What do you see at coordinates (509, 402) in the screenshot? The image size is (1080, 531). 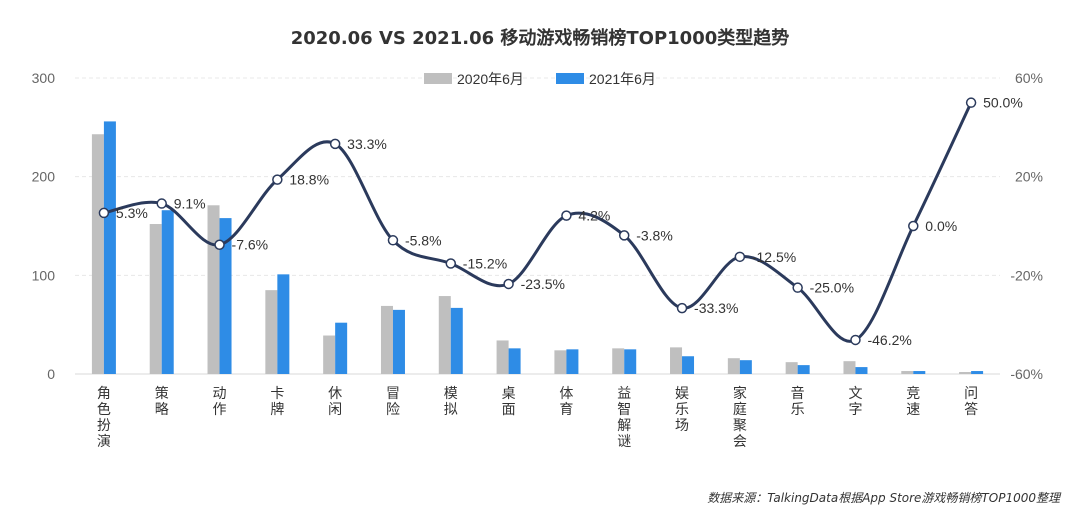 I see `category-label-7: 桌面` at bounding box center [509, 402].